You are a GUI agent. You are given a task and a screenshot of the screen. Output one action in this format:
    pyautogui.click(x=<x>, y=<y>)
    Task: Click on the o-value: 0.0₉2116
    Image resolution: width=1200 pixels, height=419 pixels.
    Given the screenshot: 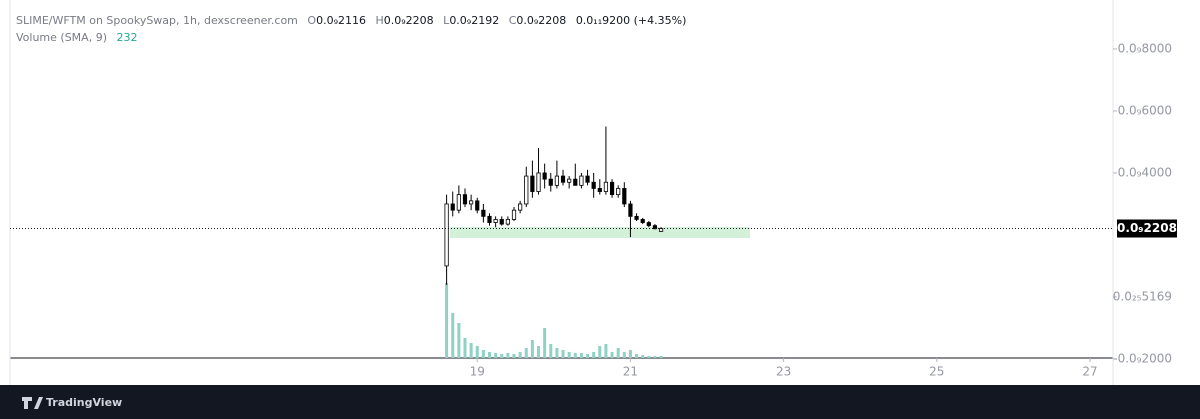 What is the action you would take?
    pyautogui.click(x=341, y=20)
    